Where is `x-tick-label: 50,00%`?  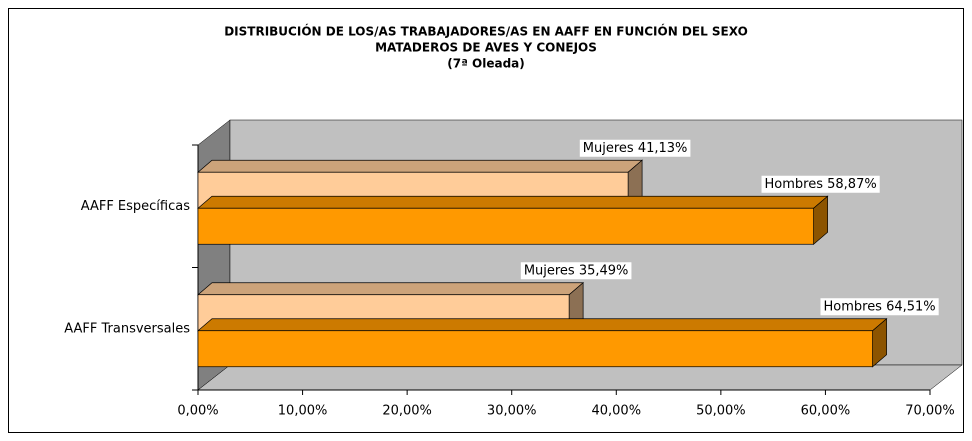 x-tick-label: 50,00% is located at coordinates (721, 411).